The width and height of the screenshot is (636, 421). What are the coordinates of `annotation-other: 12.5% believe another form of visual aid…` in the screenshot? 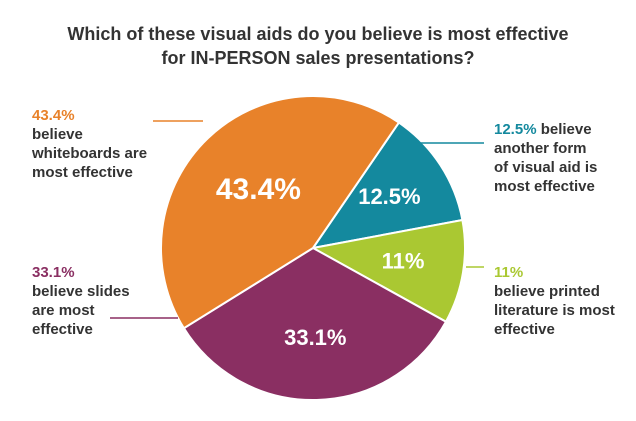 It's located at (545, 158).